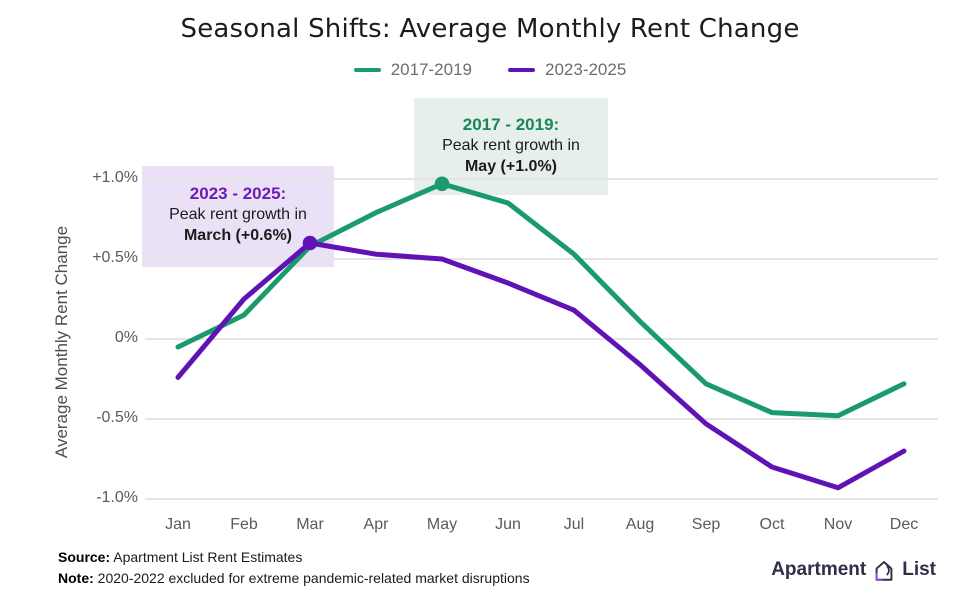 The image size is (980, 616). I want to click on x-tick-label: May, so click(442, 524).